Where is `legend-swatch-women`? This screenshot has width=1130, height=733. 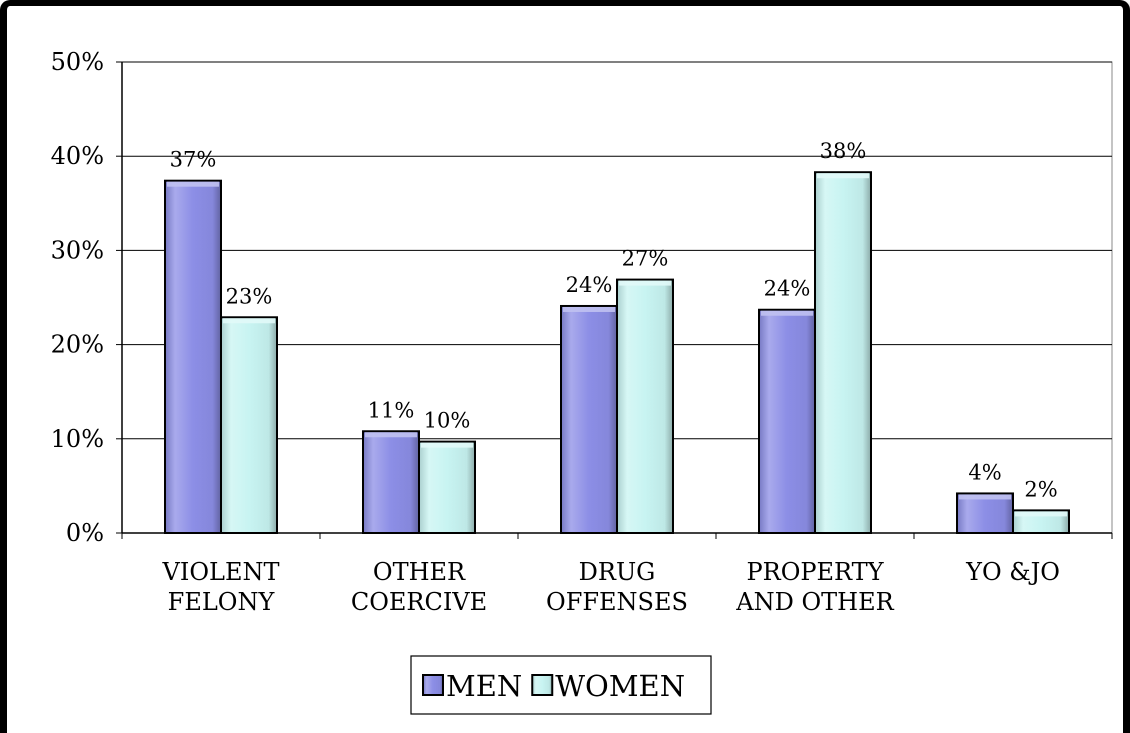 legend-swatch-women is located at coordinates (542, 685).